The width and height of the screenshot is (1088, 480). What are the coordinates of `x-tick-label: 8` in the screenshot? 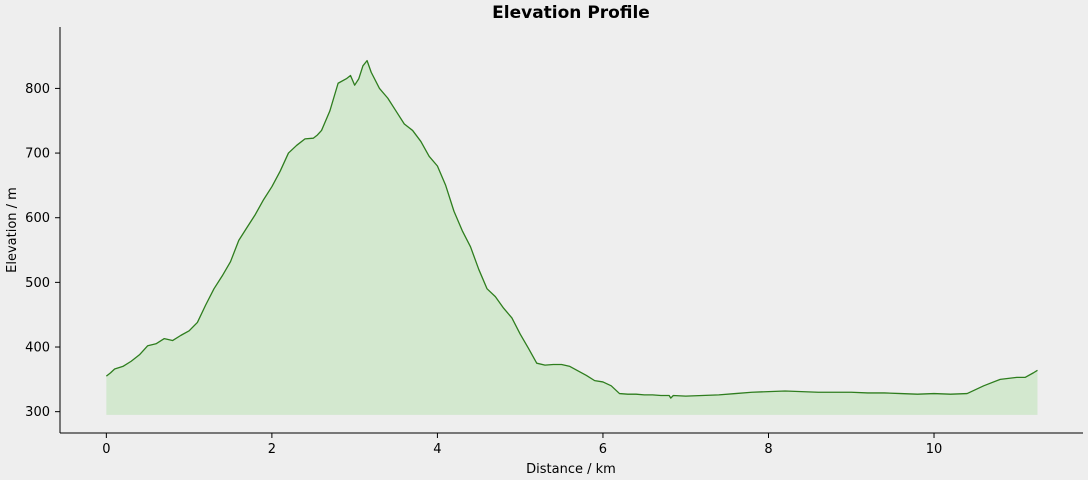 It's located at (768, 449).